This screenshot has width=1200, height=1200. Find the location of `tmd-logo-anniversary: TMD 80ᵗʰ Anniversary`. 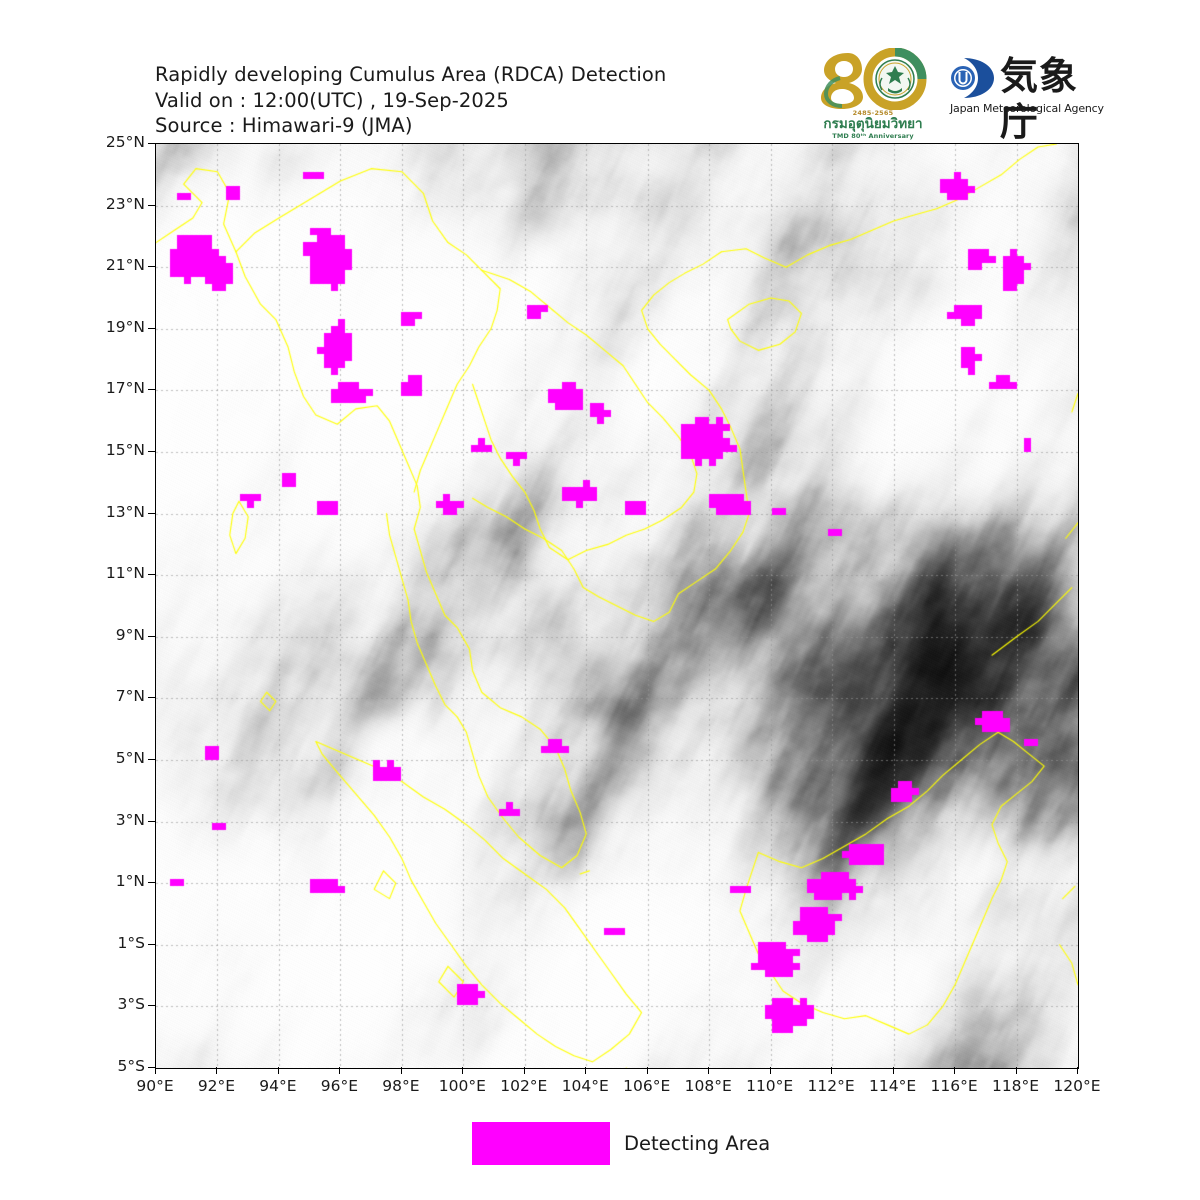

tmd-logo-anniversary: TMD 80ᵗʰ Anniversary is located at coordinates (873, 136).